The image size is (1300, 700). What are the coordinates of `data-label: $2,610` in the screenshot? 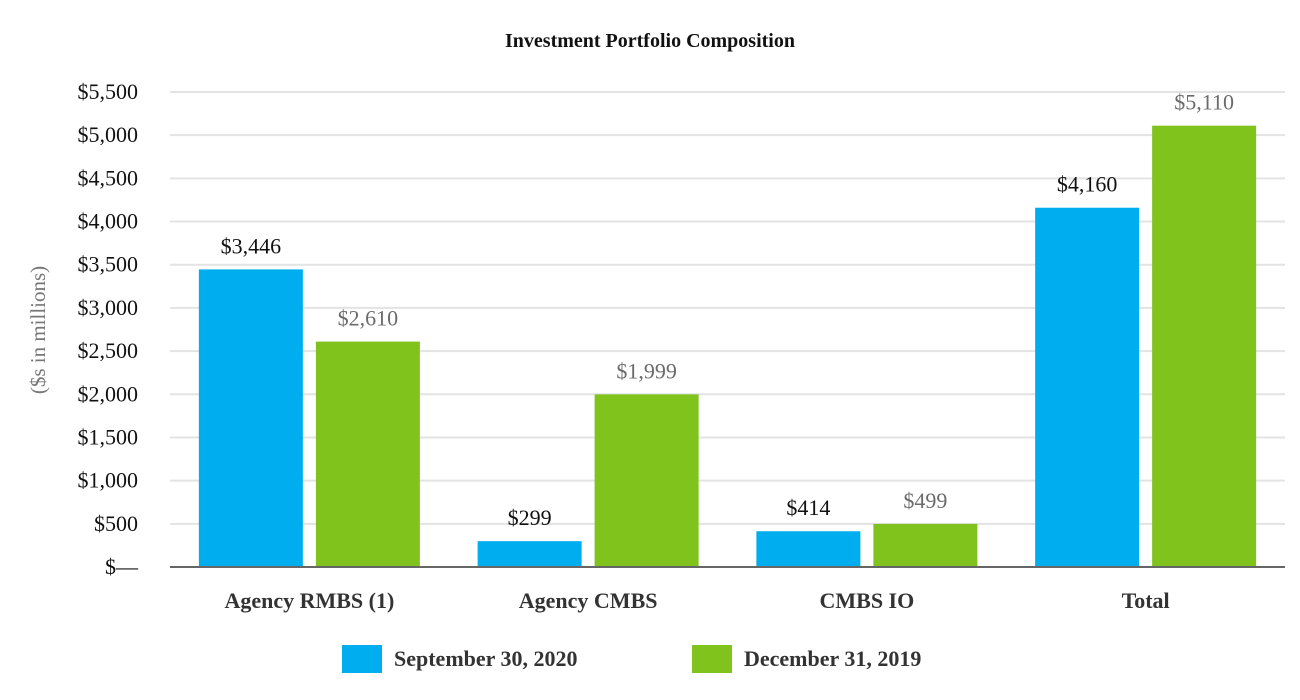 It's located at (368, 318).